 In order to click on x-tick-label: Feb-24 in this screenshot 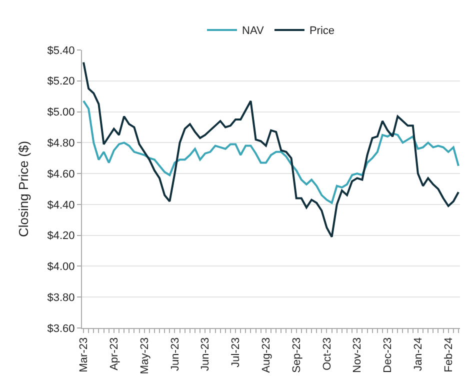, I will do `click(448, 354)`.